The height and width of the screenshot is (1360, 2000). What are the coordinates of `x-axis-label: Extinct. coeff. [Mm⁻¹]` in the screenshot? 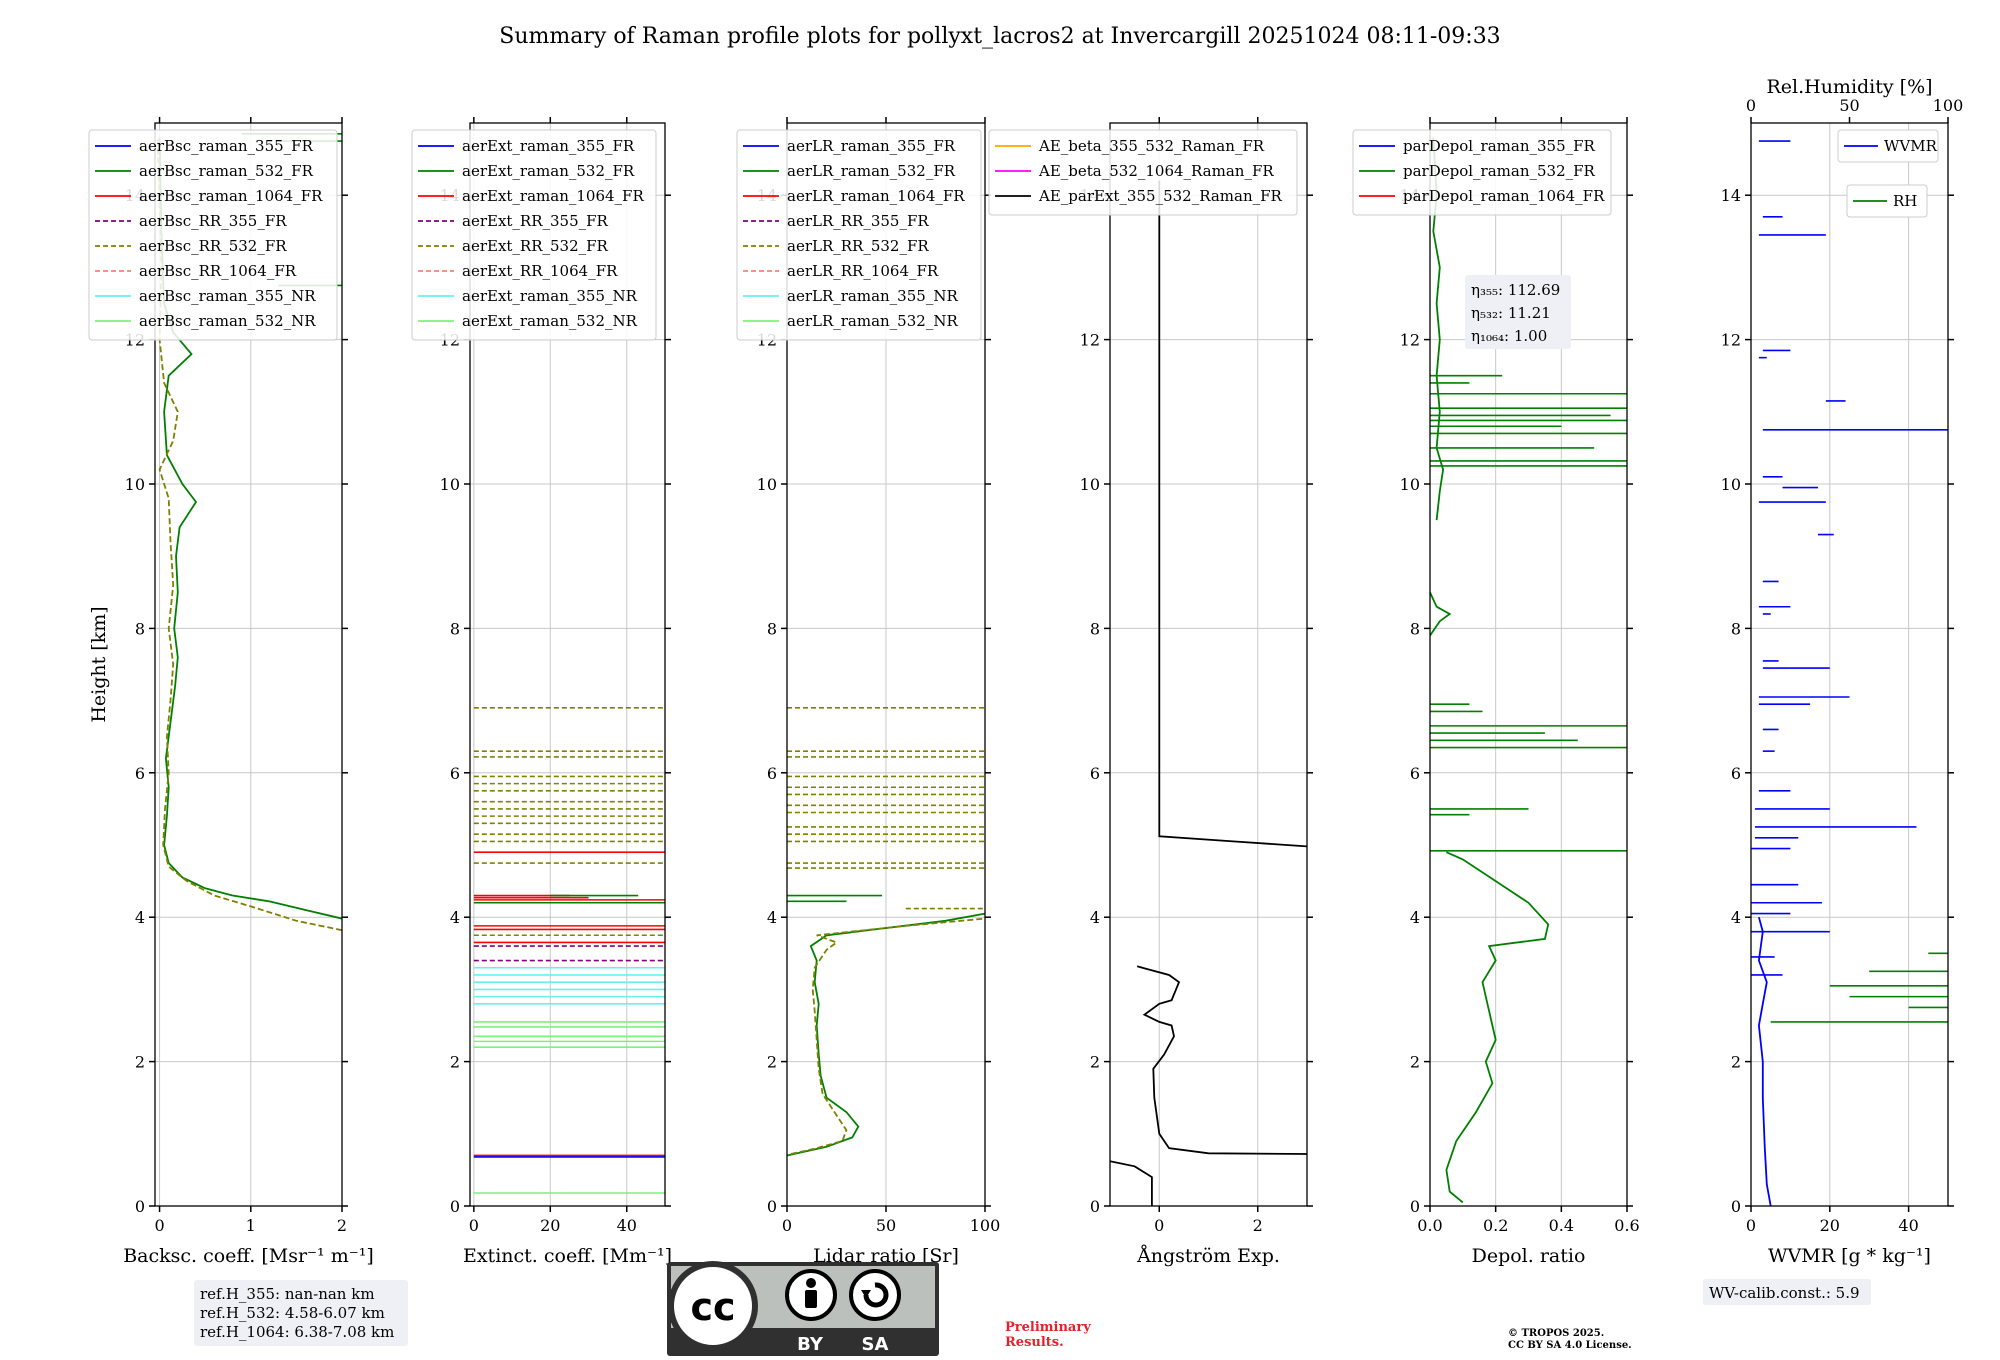 It's located at (567, 1256).